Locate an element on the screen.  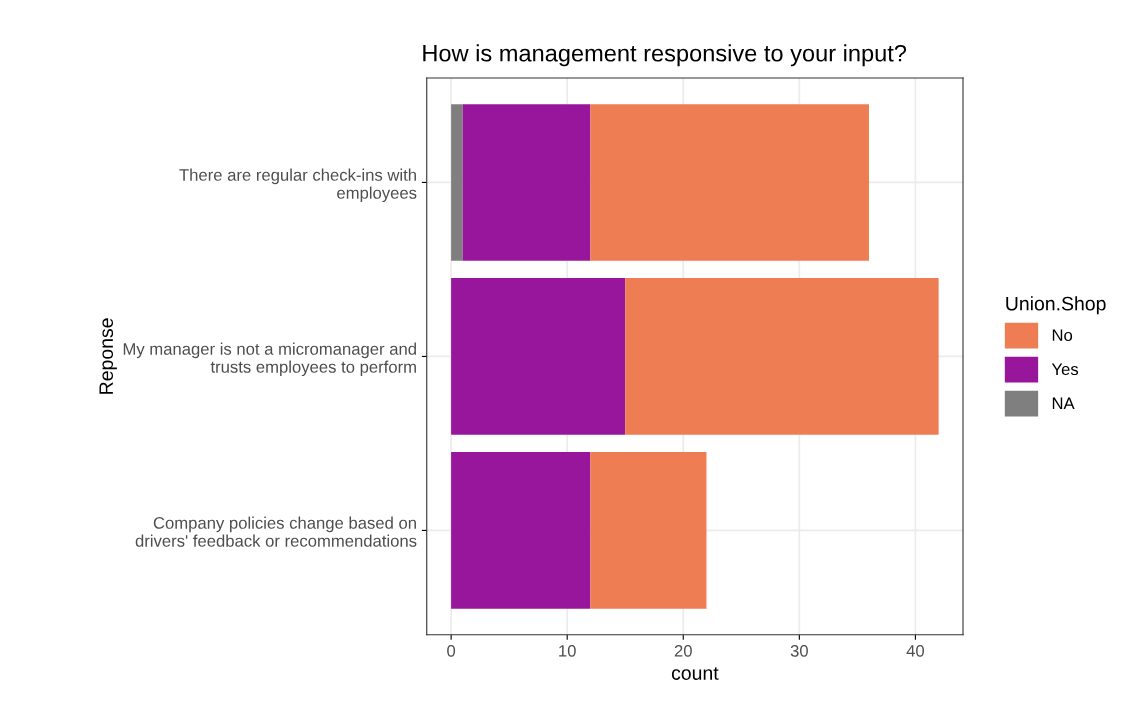
legend-title: Union.Shop is located at coordinates (1056, 305).